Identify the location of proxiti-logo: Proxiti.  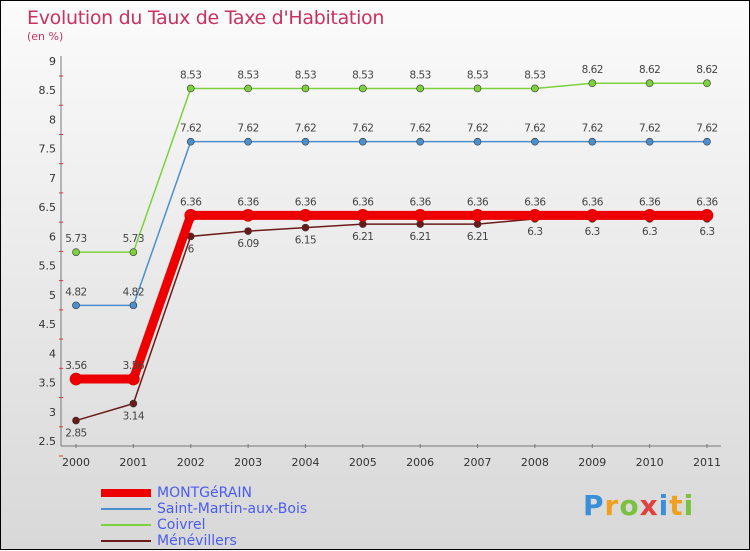
(639, 505).